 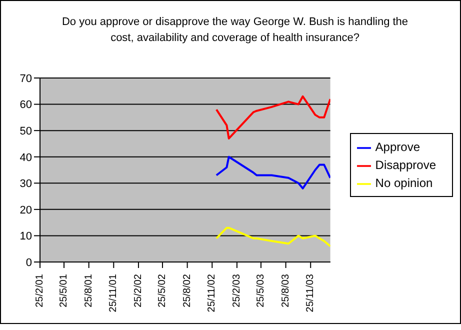 I want to click on y-tick-label: 10, so click(x=26, y=236).